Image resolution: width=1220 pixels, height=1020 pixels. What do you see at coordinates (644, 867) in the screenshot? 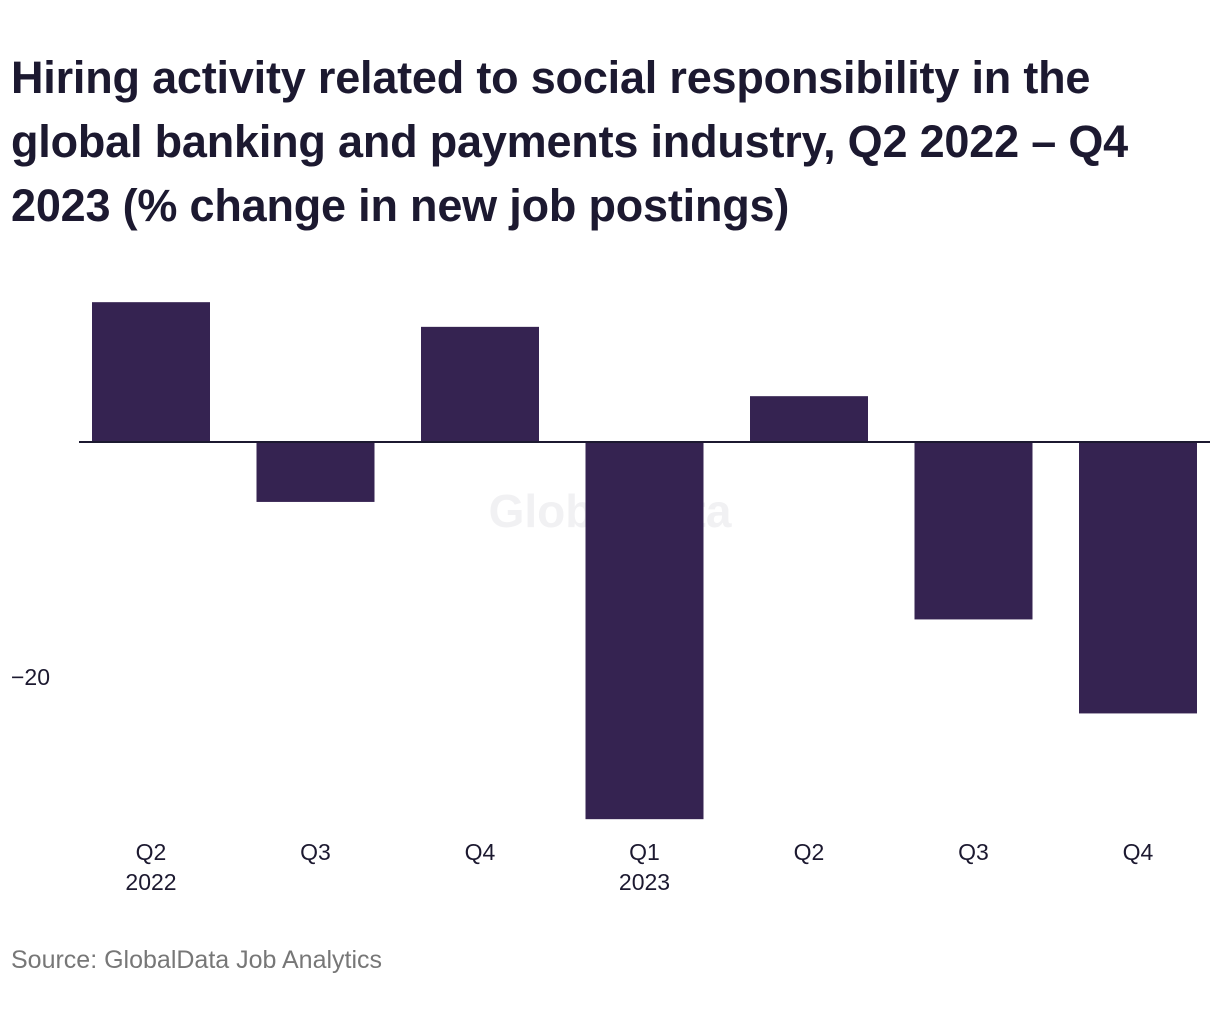
I see `x-tick-label-3: Q1 2023` at bounding box center [644, 867].